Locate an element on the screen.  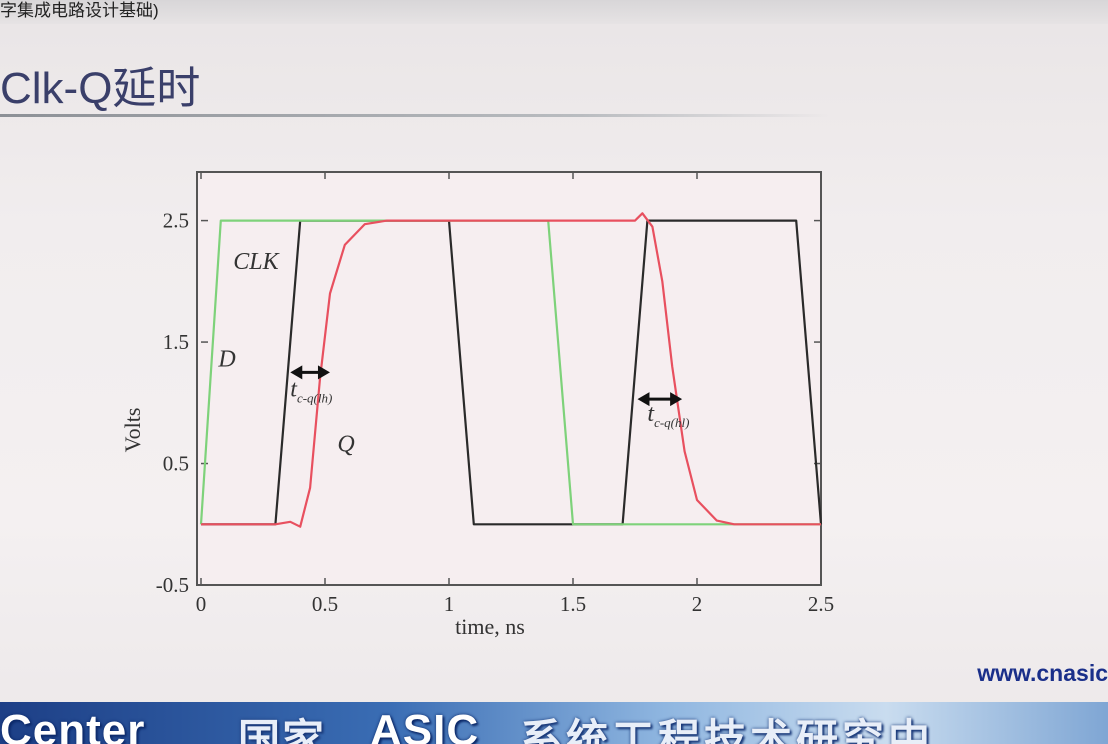
y-tick-label: 1.5 is located at coordinates (176, 342).